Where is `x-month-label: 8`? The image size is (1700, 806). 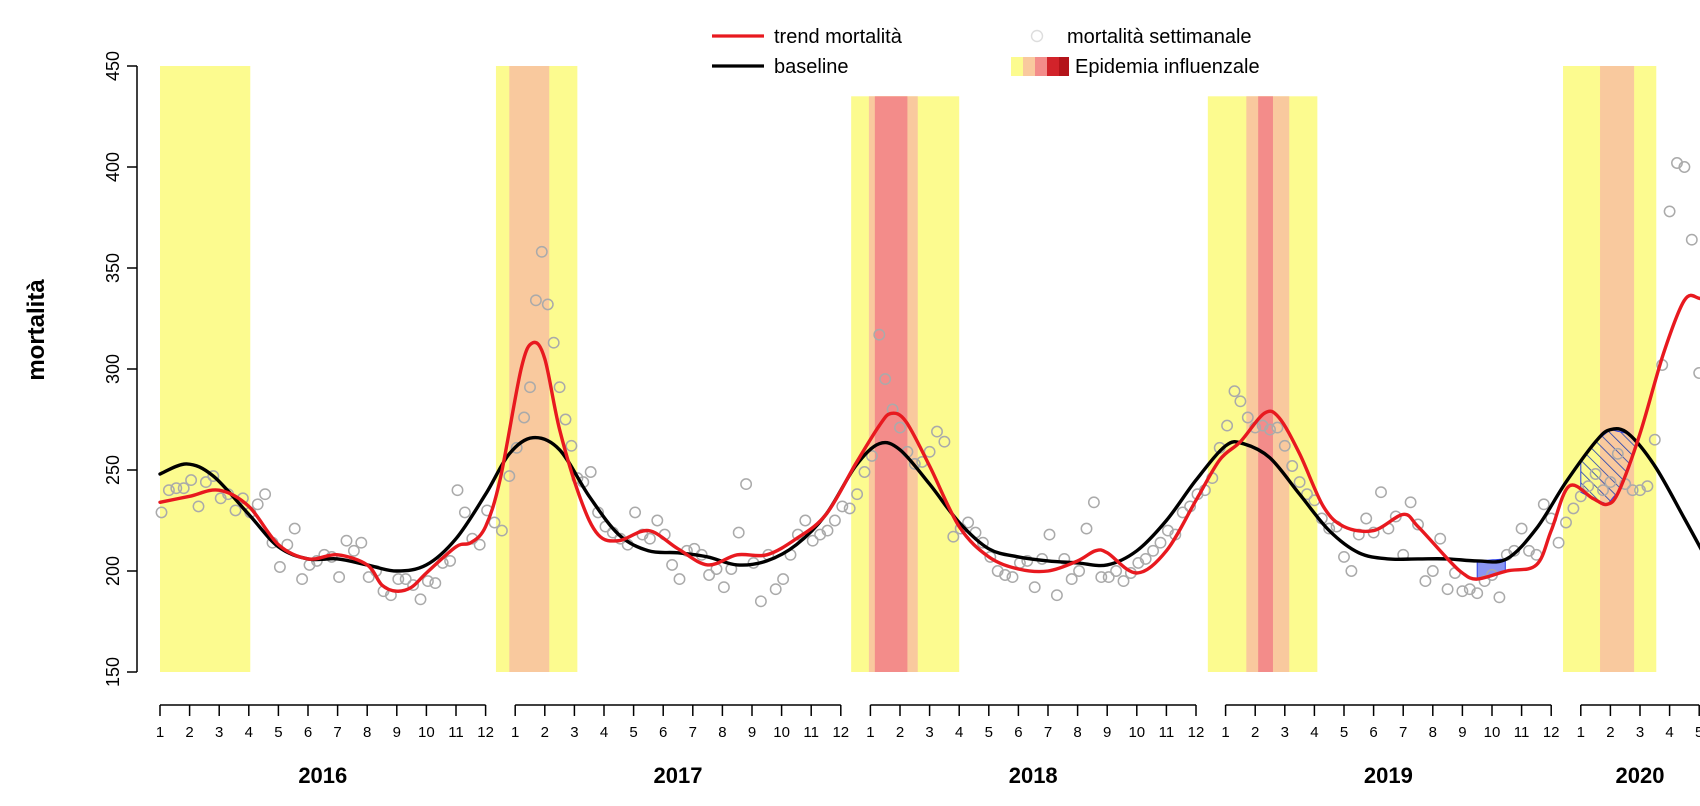 x-month-label: 8 is located at coordinates (1433, 732).